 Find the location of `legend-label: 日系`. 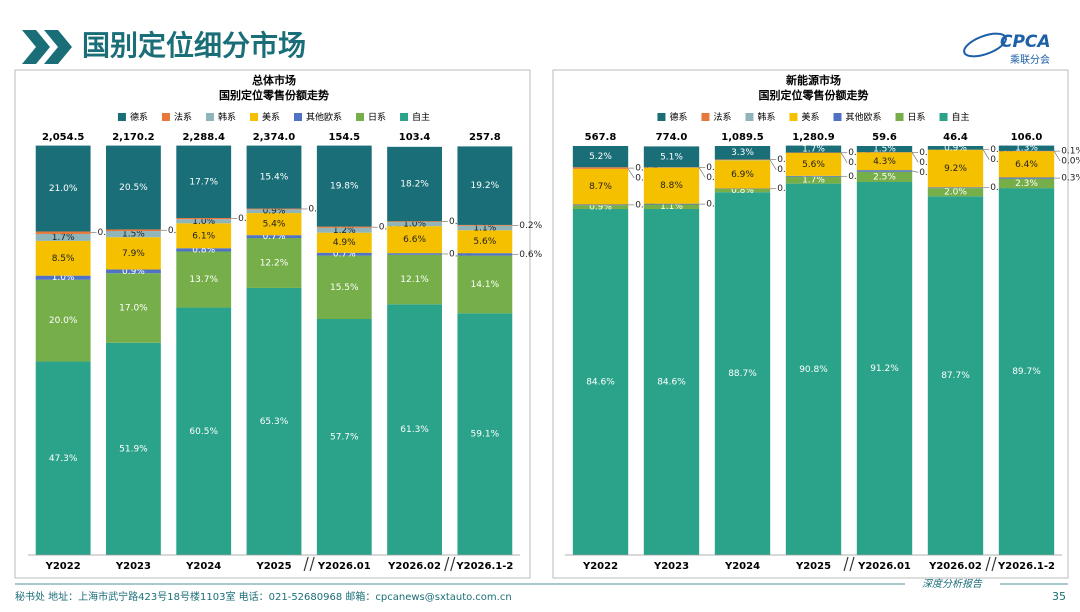

legend-label: 日系 is located at coordinates (917, 117).